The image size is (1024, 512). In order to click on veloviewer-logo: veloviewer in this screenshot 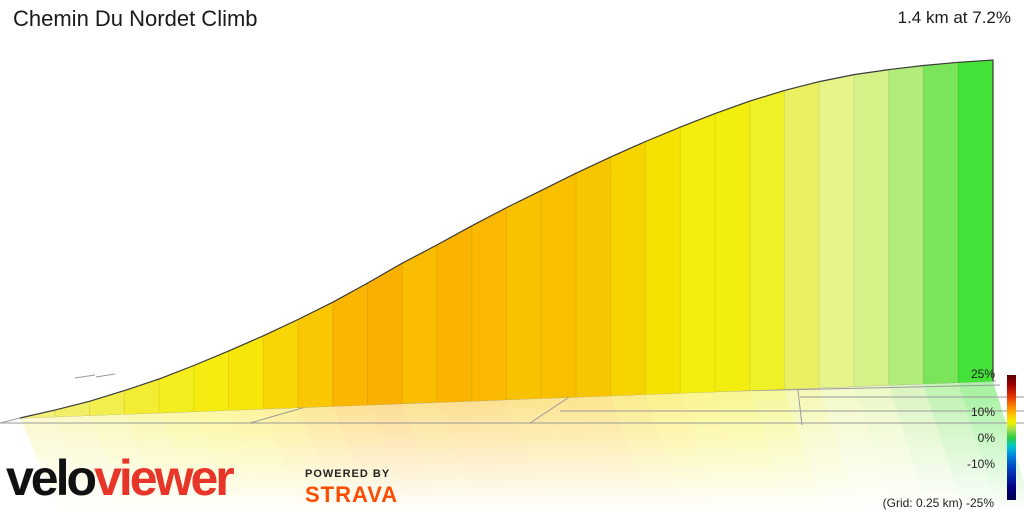, I will do `click(120, 478)`.